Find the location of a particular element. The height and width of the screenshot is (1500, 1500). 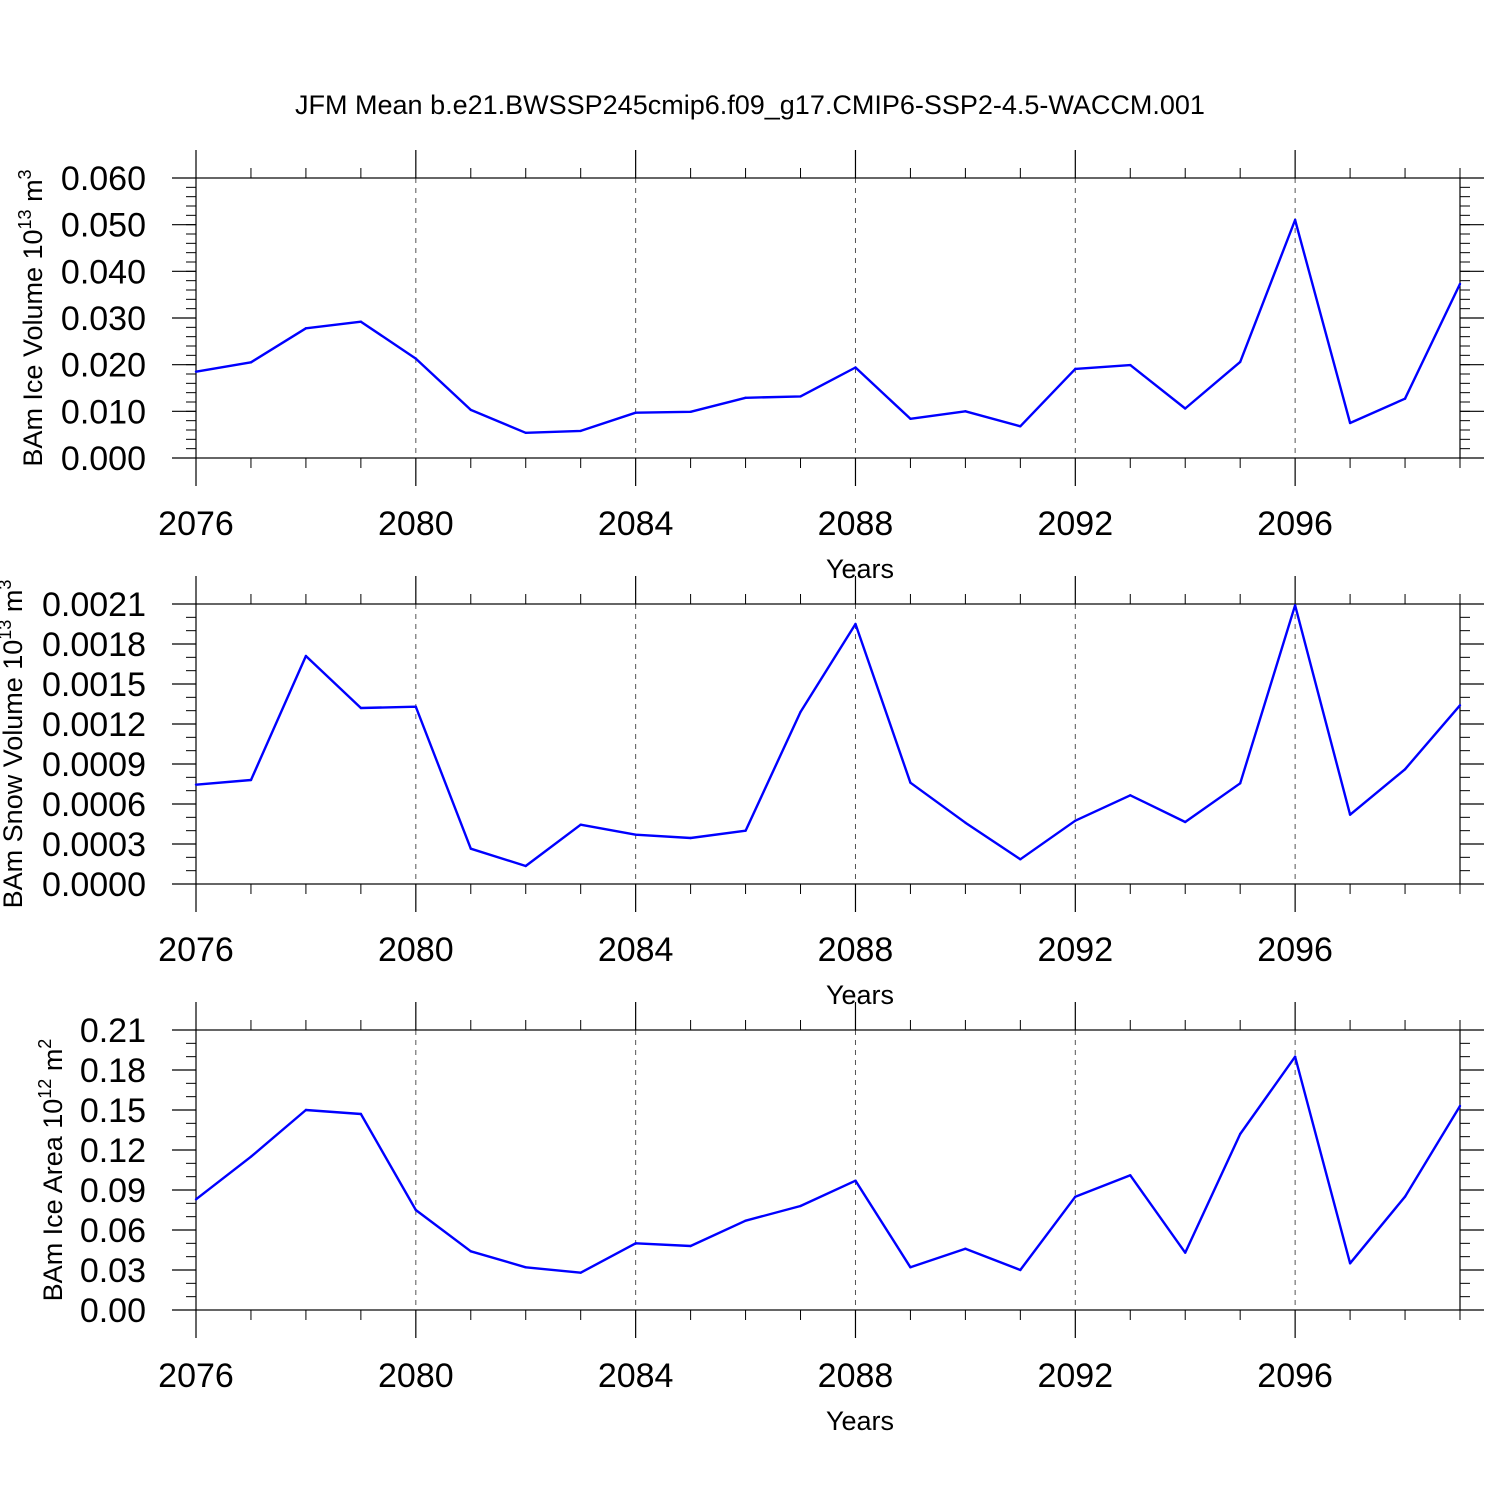

y-tick-label: 0.00 is located at coordinates (113, 1311).